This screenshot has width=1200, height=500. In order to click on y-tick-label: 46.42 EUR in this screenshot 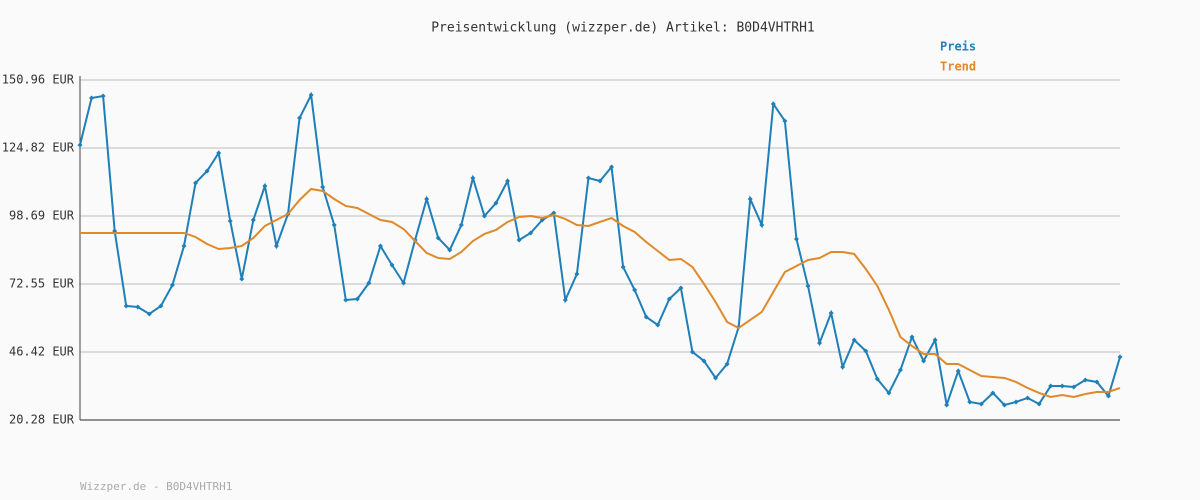, I will do `click(42, 351)`.